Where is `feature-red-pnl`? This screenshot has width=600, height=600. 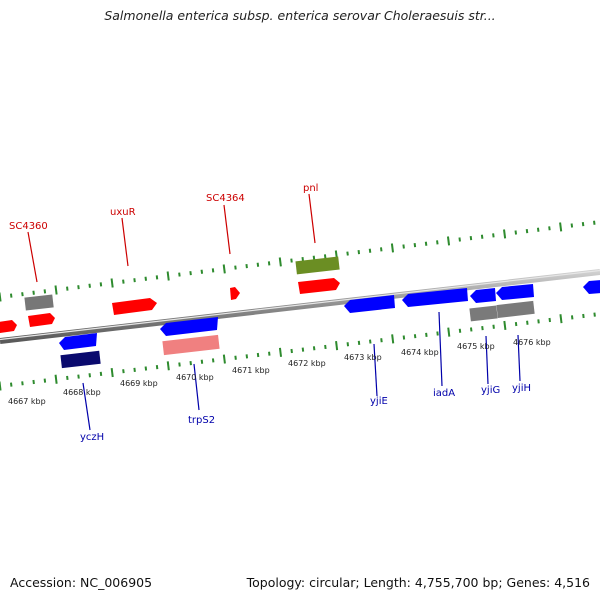 feature-red-pnl is located at coordinates (319, 286).